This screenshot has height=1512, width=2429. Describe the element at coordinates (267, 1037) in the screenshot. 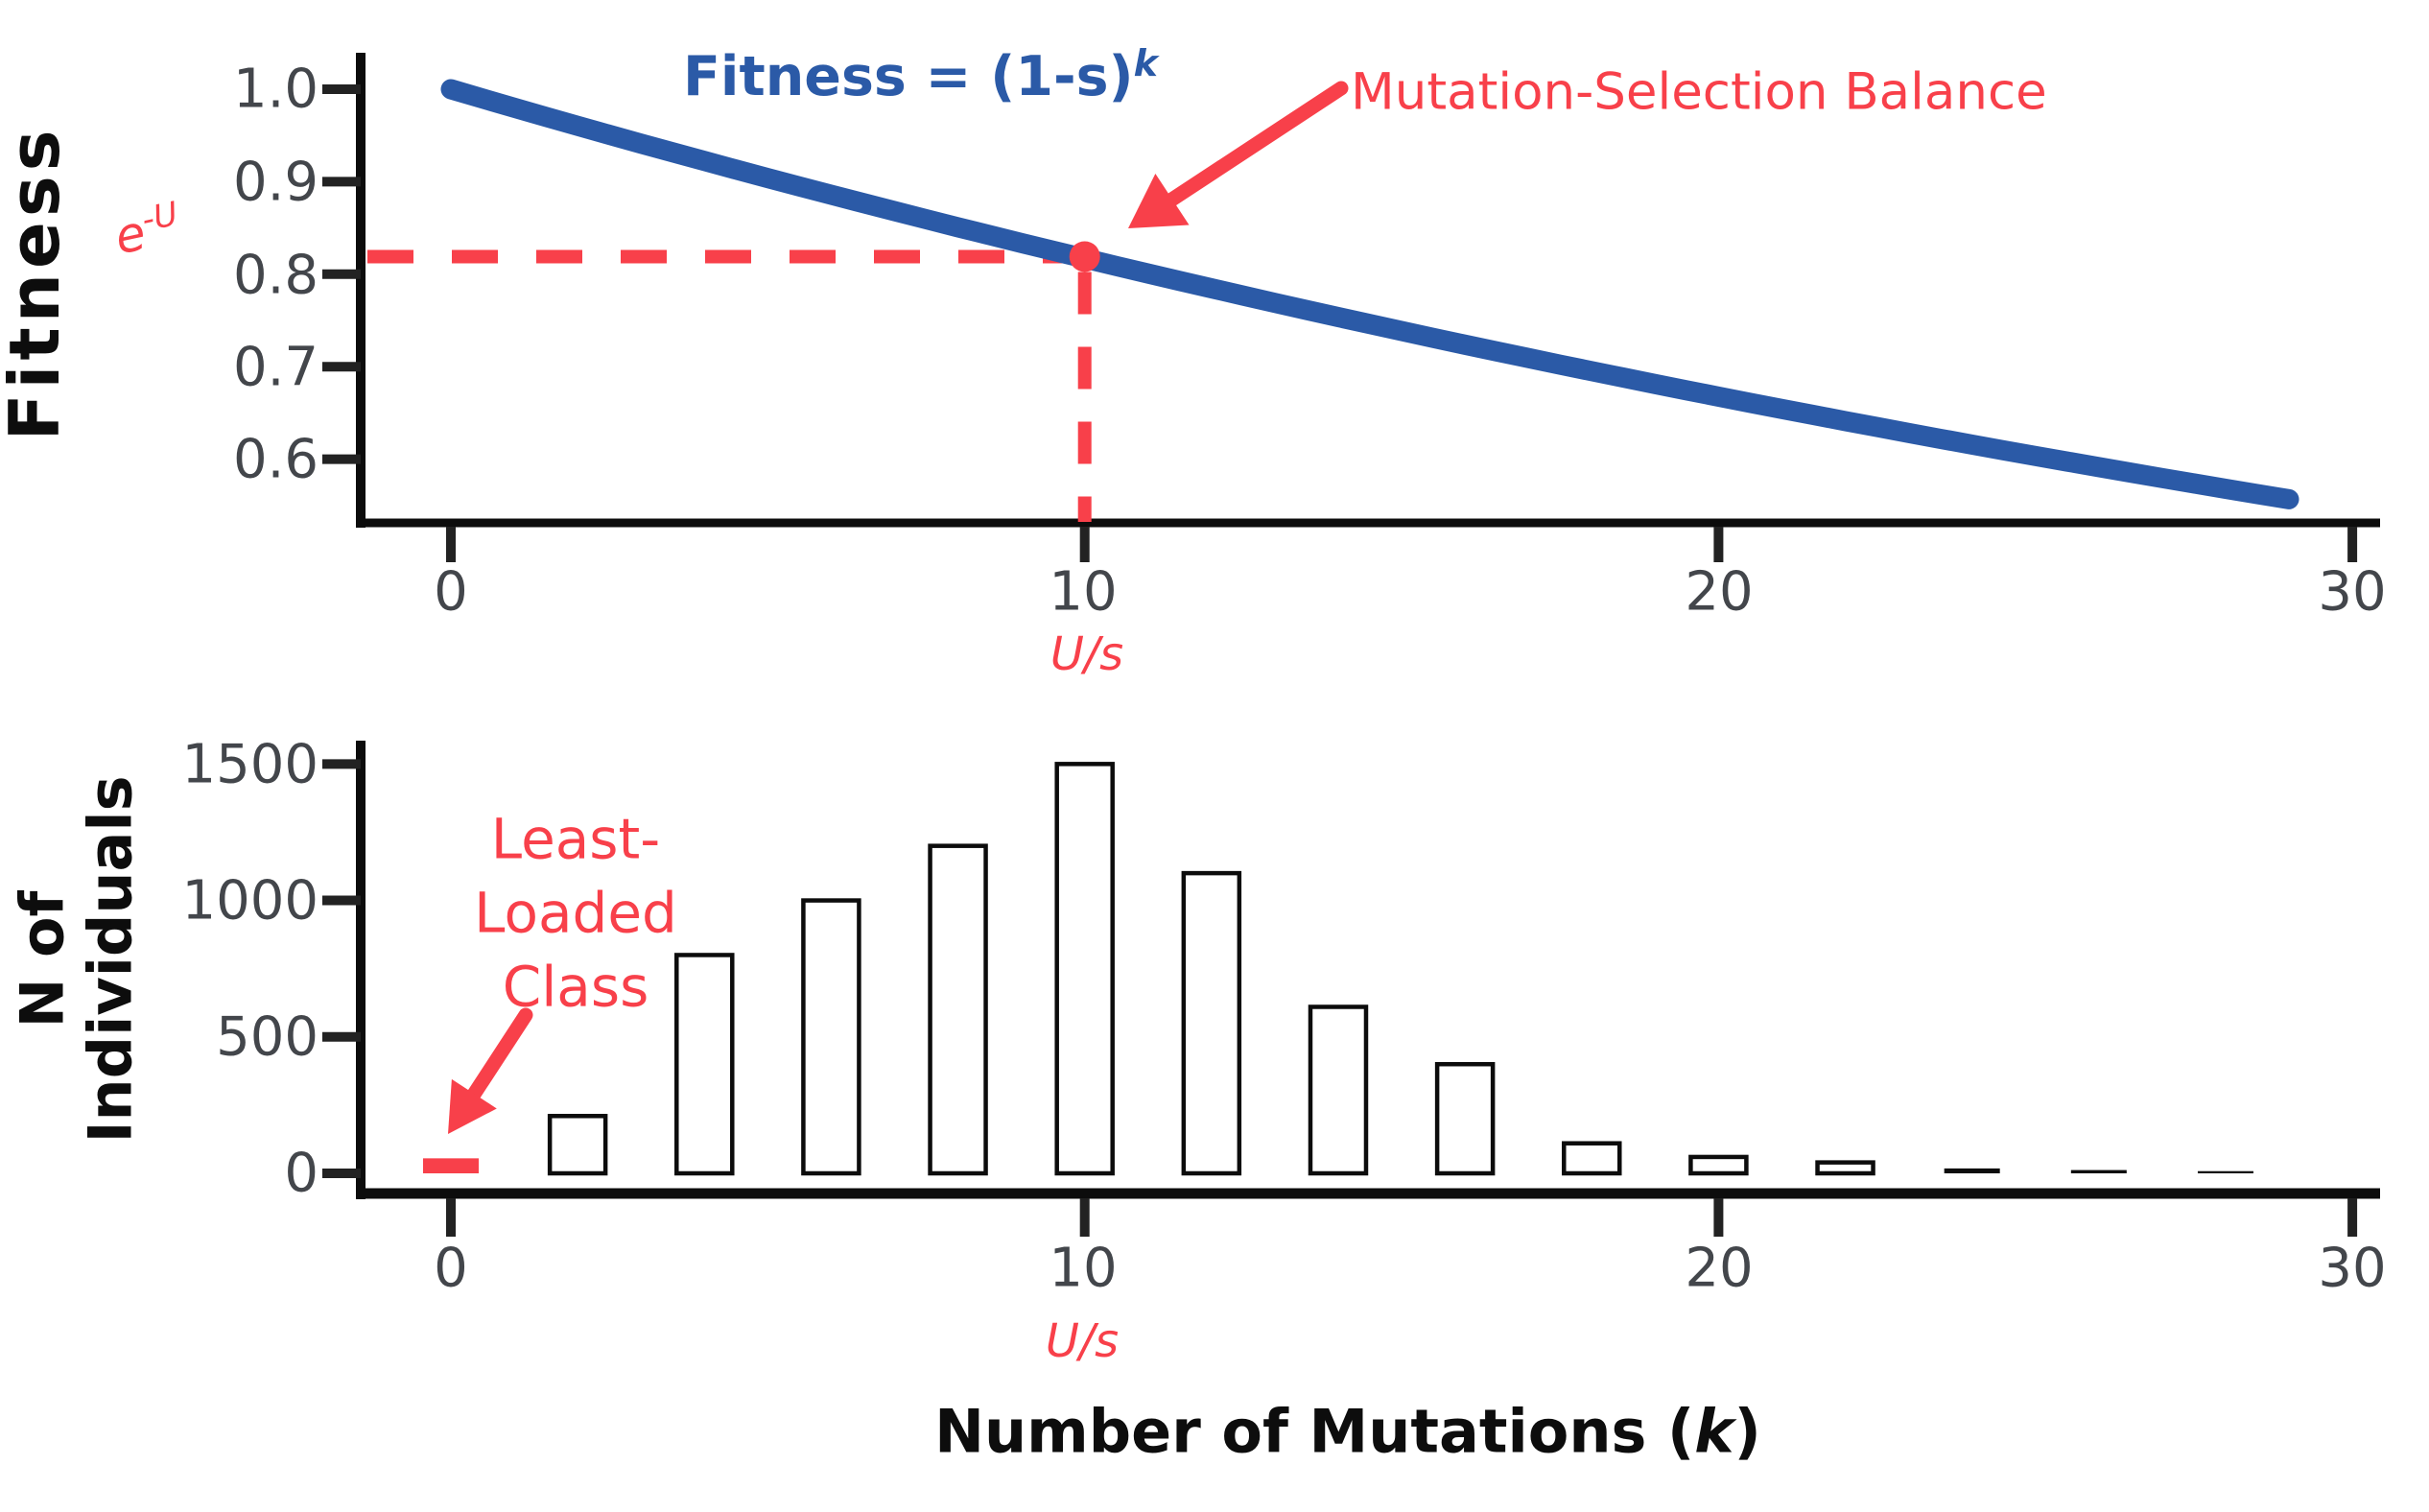

I see `bottom-ytick-500: 500` at that location.